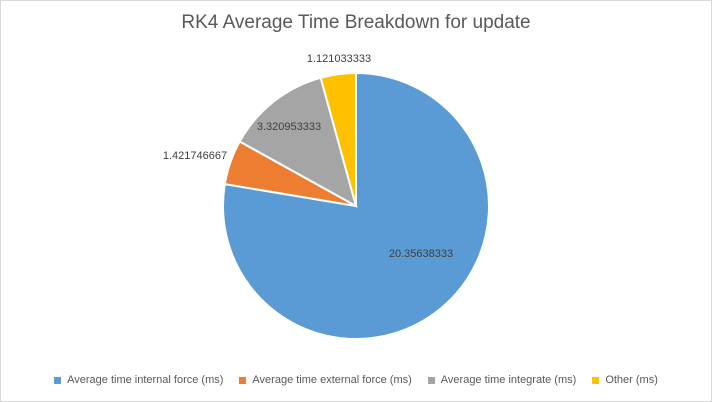  I want to click on data-label-2: 1.421746667, so click(195, 156).